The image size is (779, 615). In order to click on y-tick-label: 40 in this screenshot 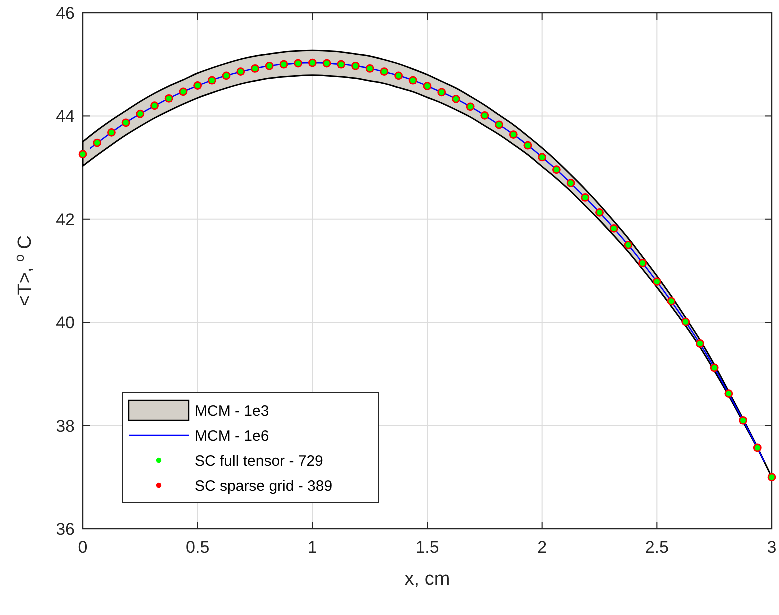, I will do `click(65, 323)`.